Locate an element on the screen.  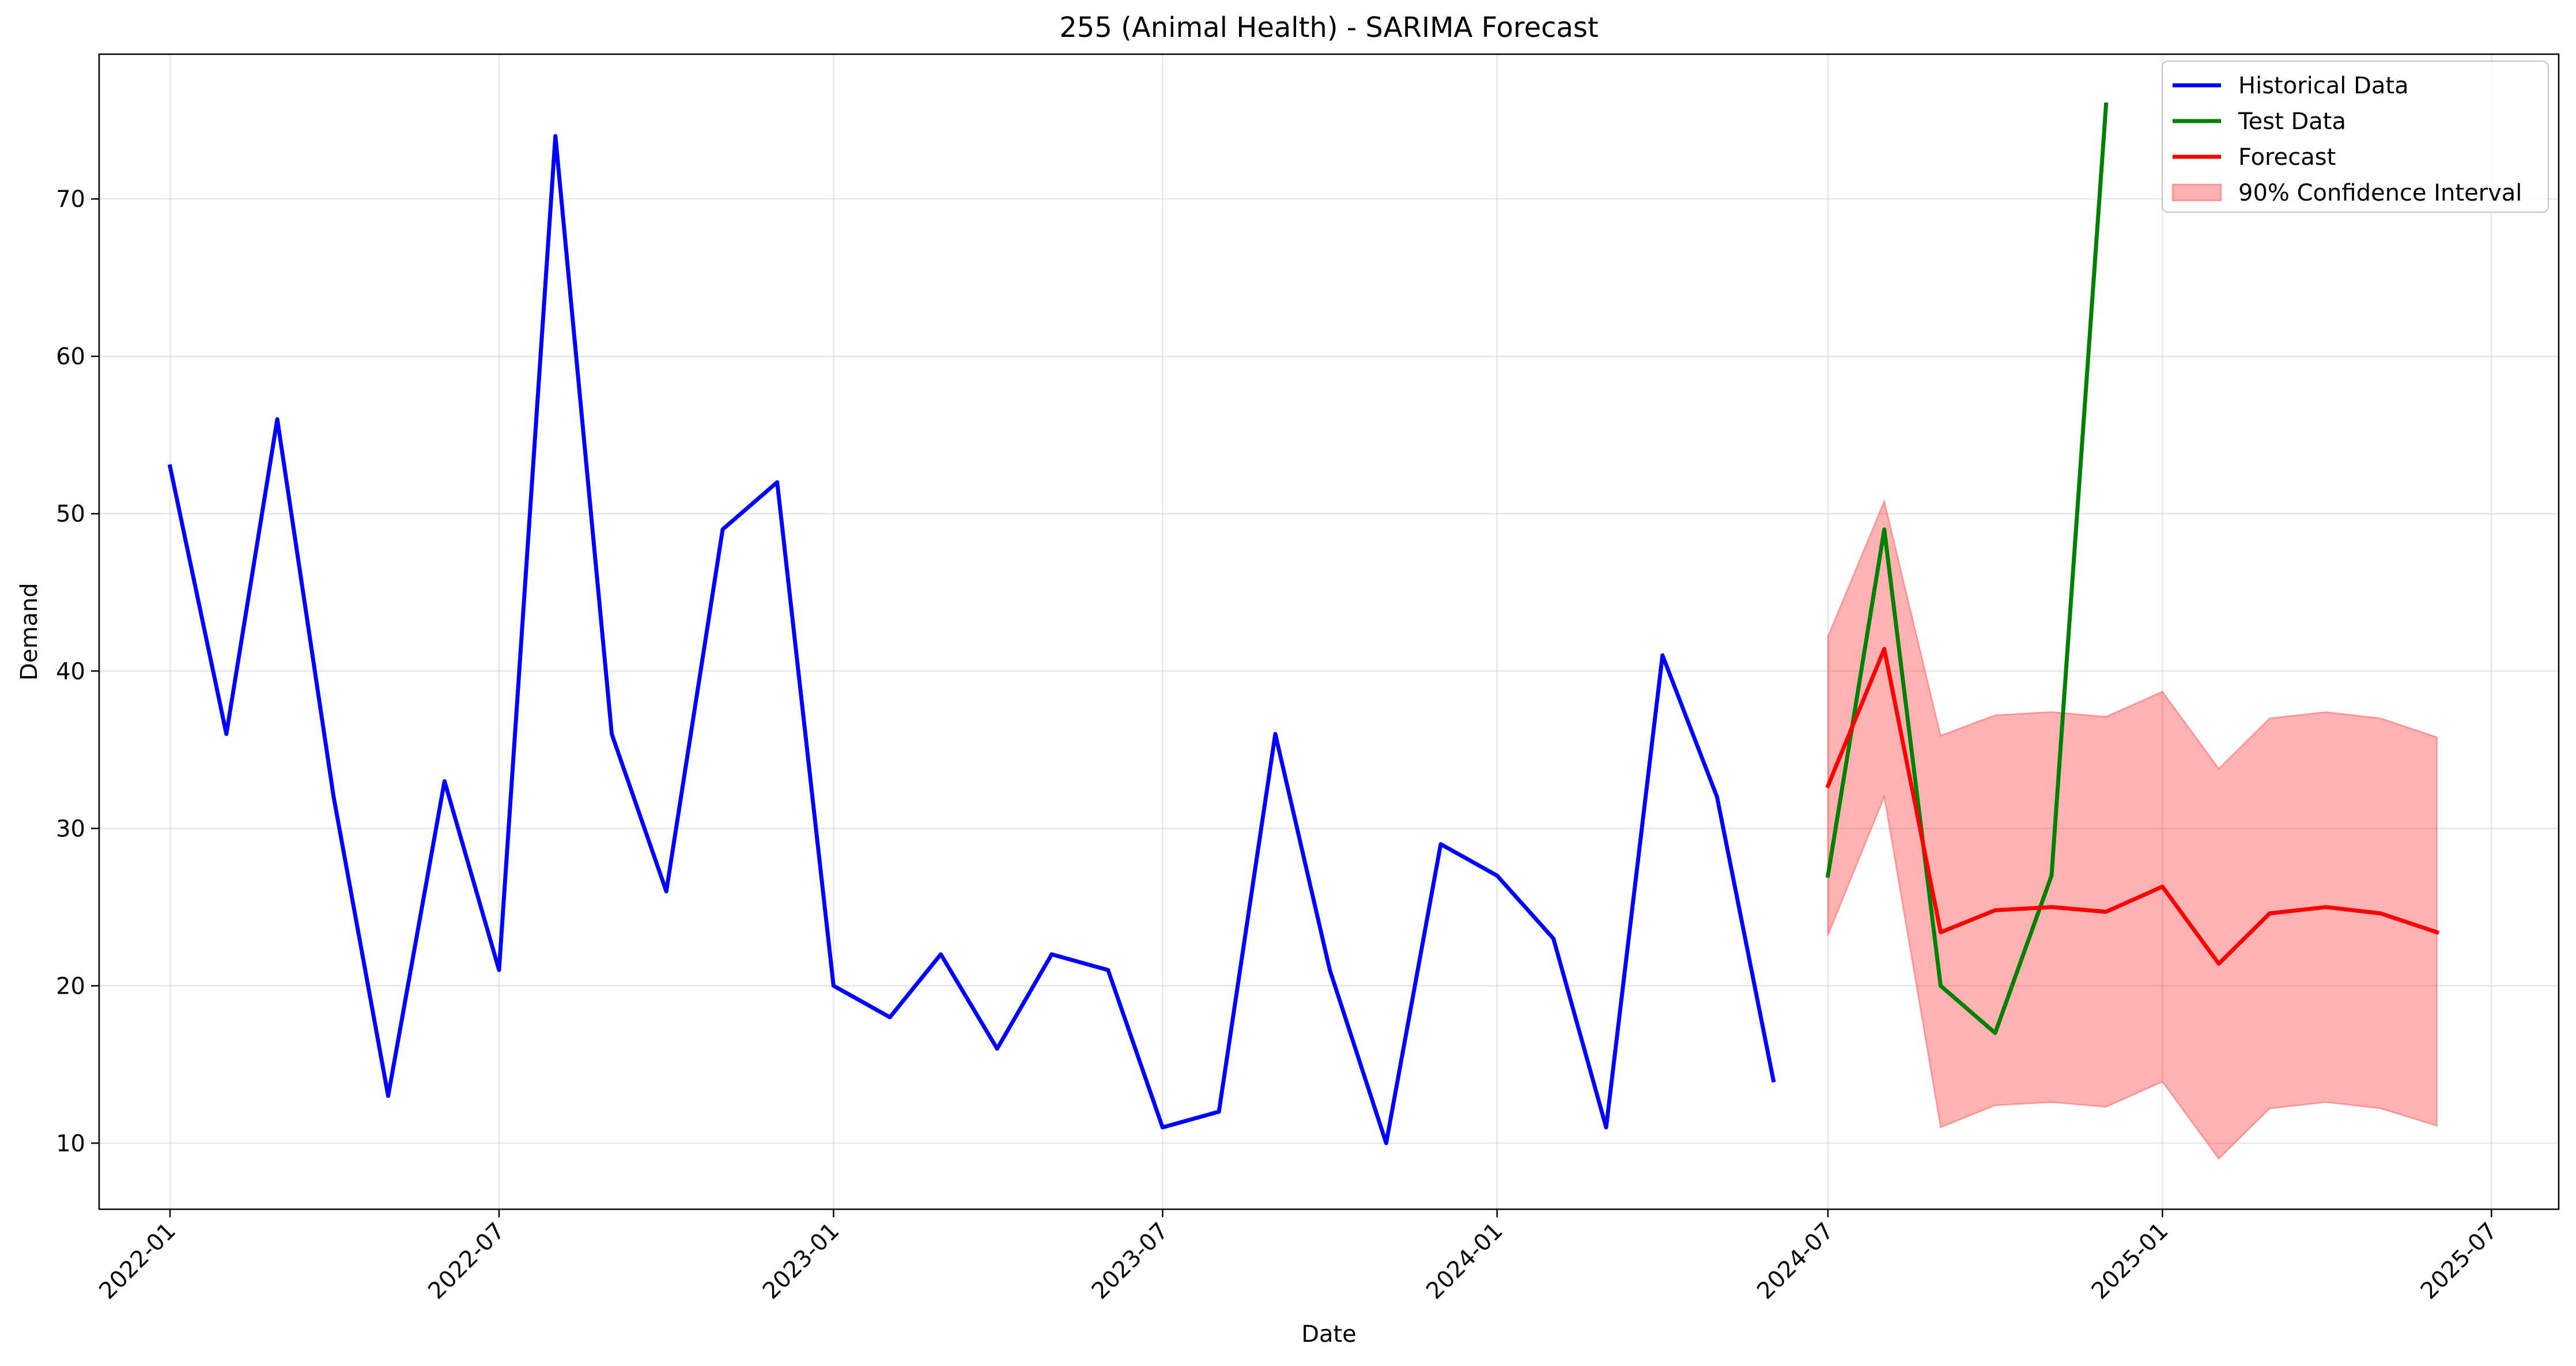
legend-label-forecast: Forecast is located at coordinates (2287, 157).